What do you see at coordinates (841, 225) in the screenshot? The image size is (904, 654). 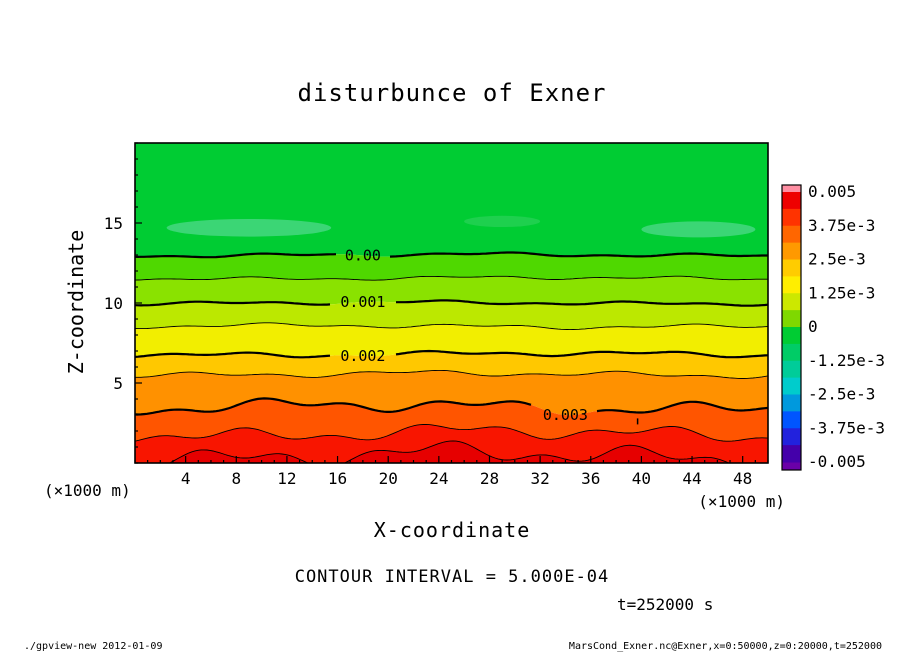 I see `colorbar-label: 3.75e-3` at bounding box center [841, 225].